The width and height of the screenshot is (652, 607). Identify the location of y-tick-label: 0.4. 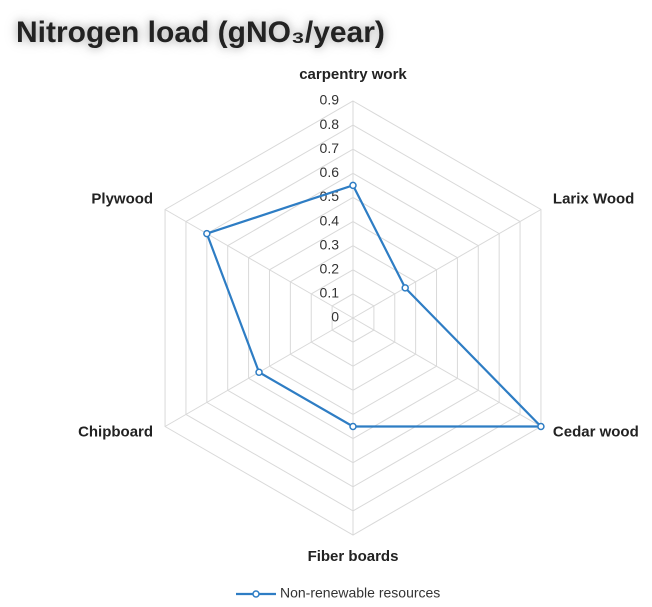
(330, 220).